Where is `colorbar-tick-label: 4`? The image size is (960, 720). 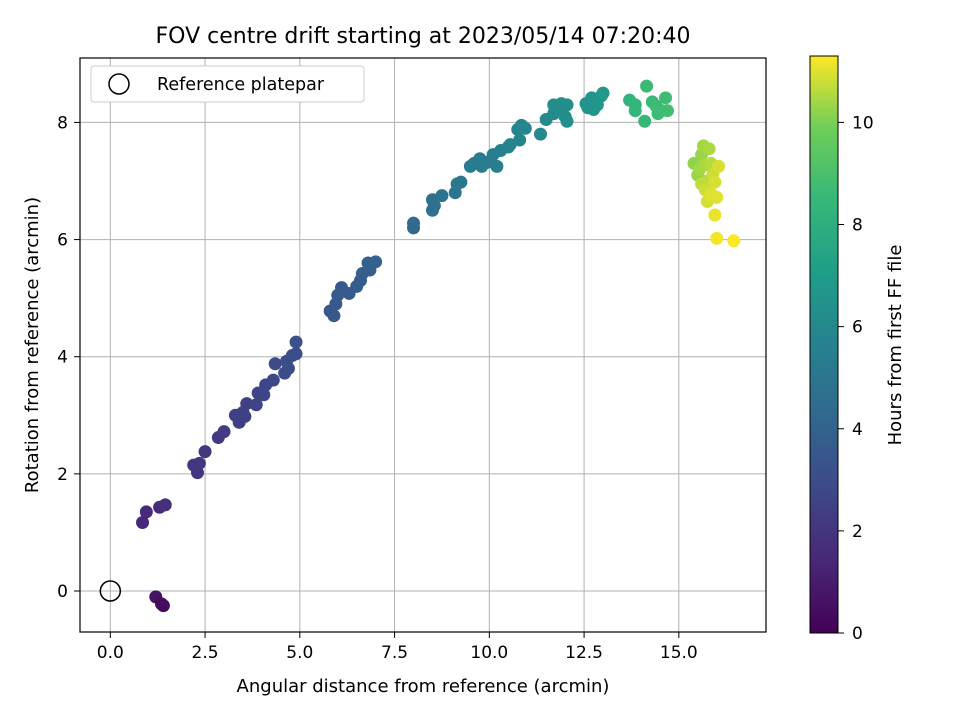 colorbar-tick-label: 4 is located at coordinates (857, 430).